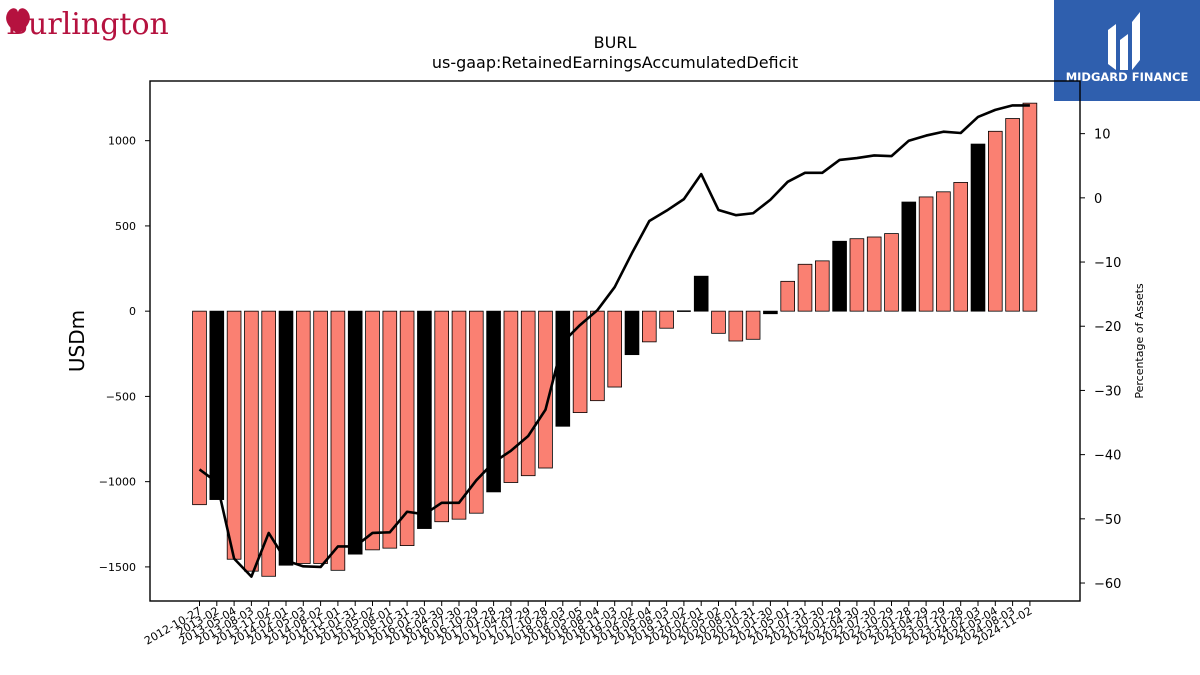 The width and height of the screenshot is (1200, 675). I want to click on y2-tick-label: −50, so click(1107, 520).